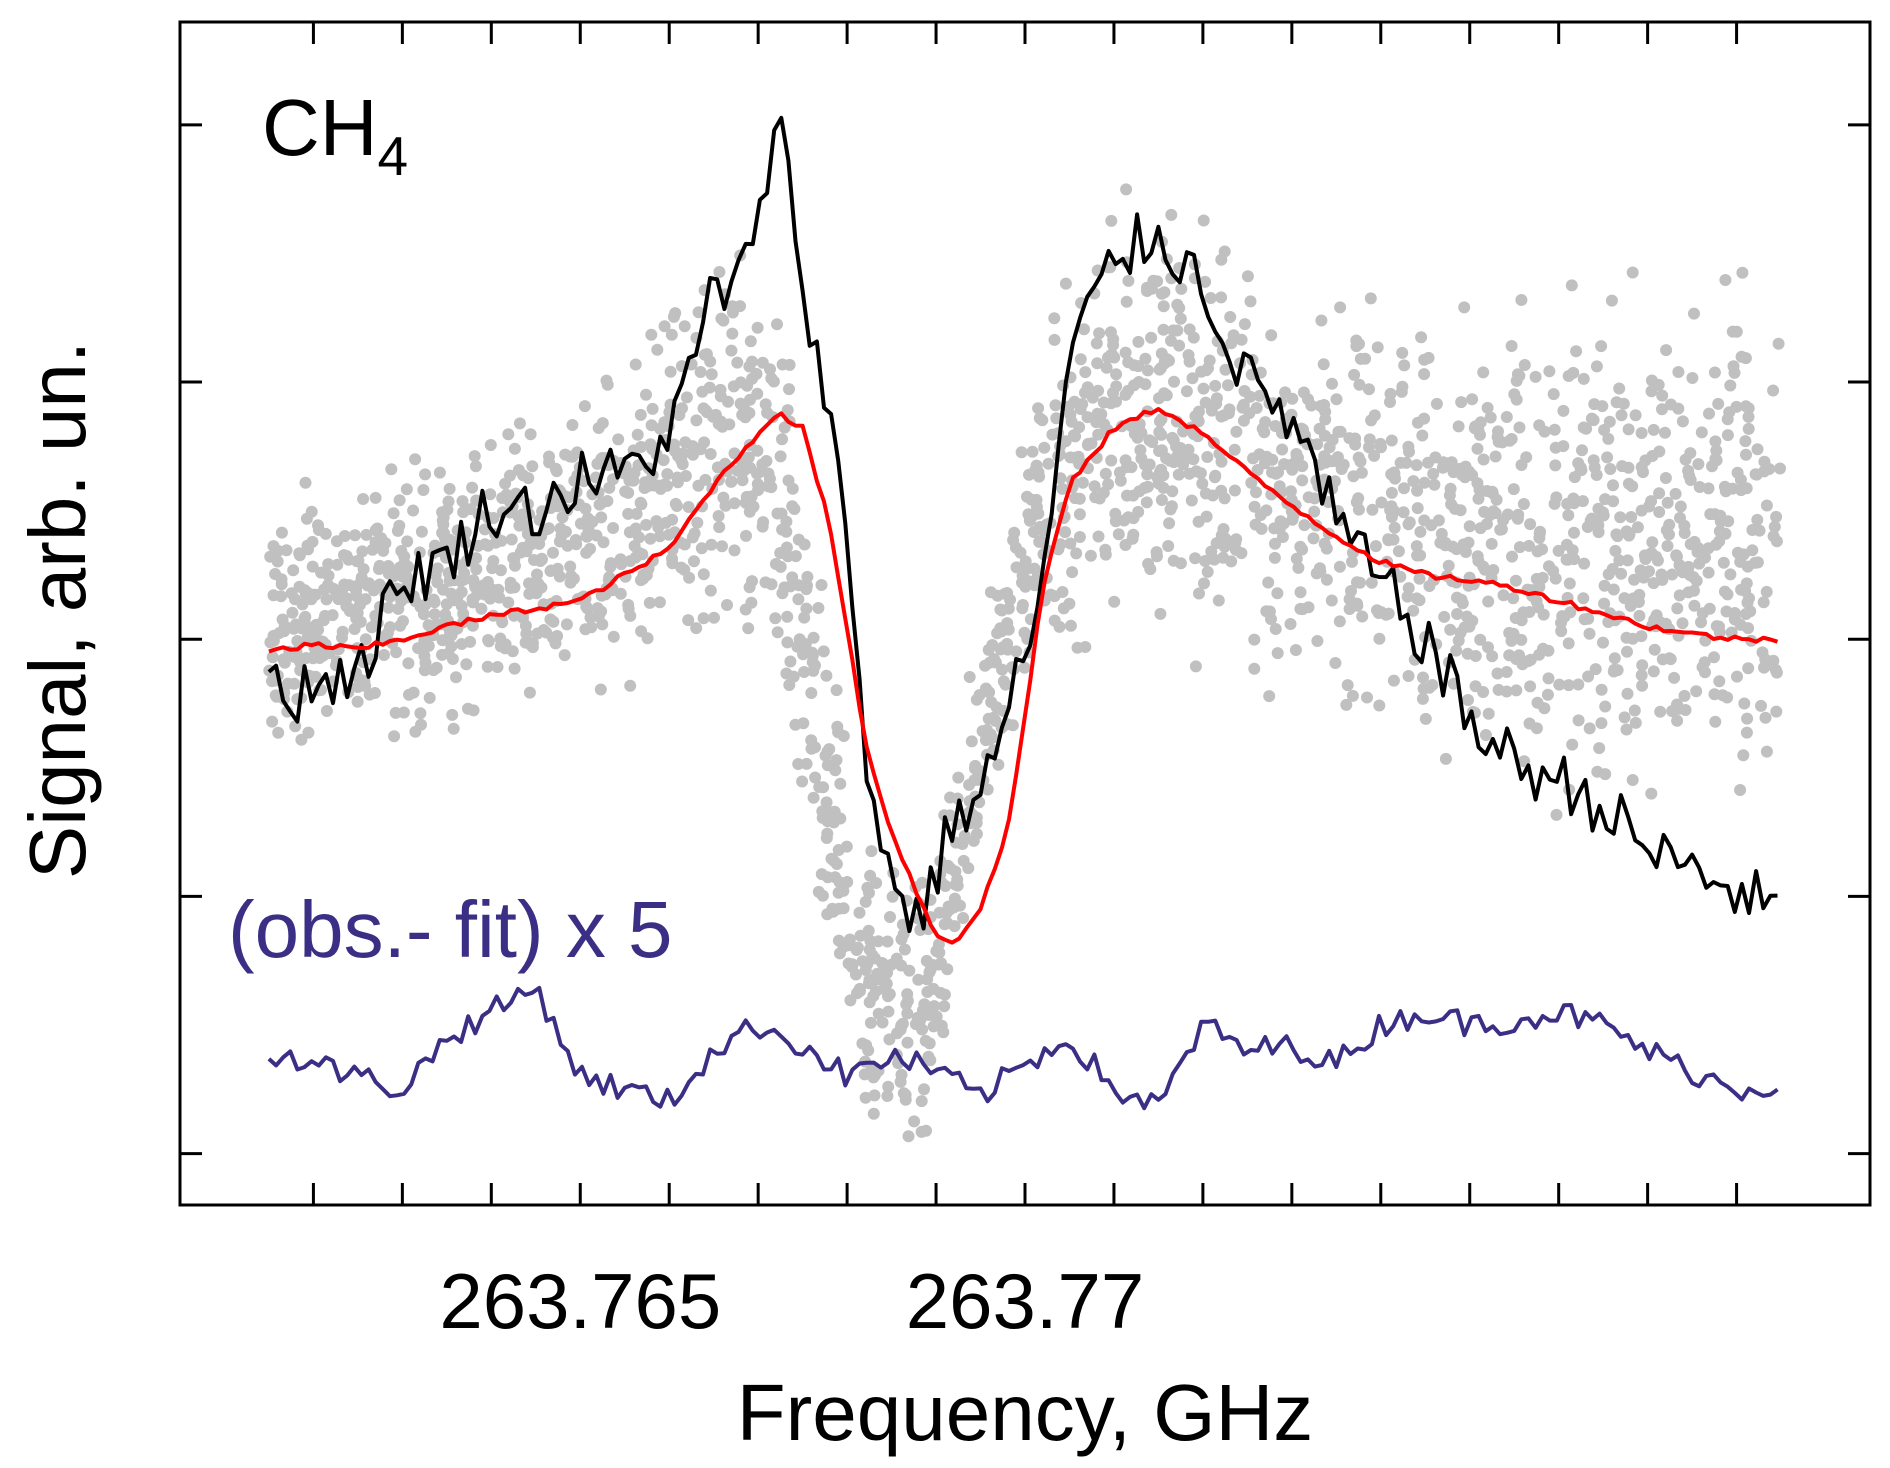 This screenshot has width=1890, height=1468. Describe the element at coordinates (536, 593) in the screenshot. I see `scatter-point-1954` at that location.